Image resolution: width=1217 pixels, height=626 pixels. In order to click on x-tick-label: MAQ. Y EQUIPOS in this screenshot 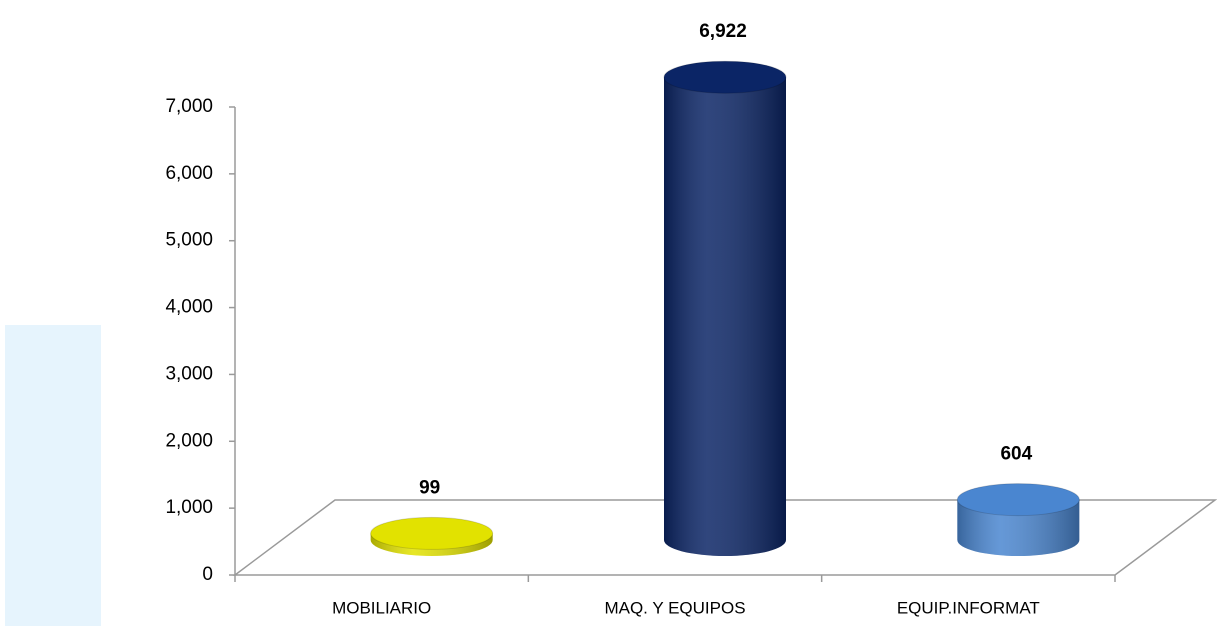, I will do `click(674, 607)`.